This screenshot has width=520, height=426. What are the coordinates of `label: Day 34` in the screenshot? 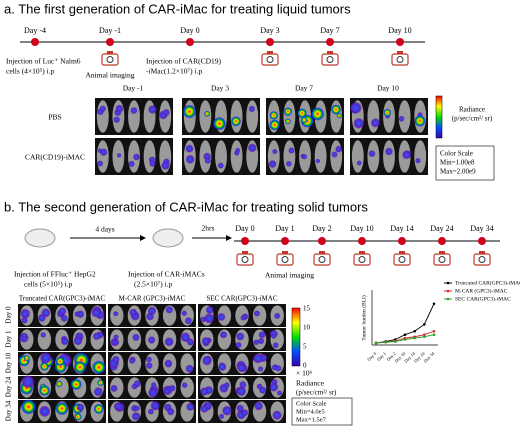 It's located at (429, 356).